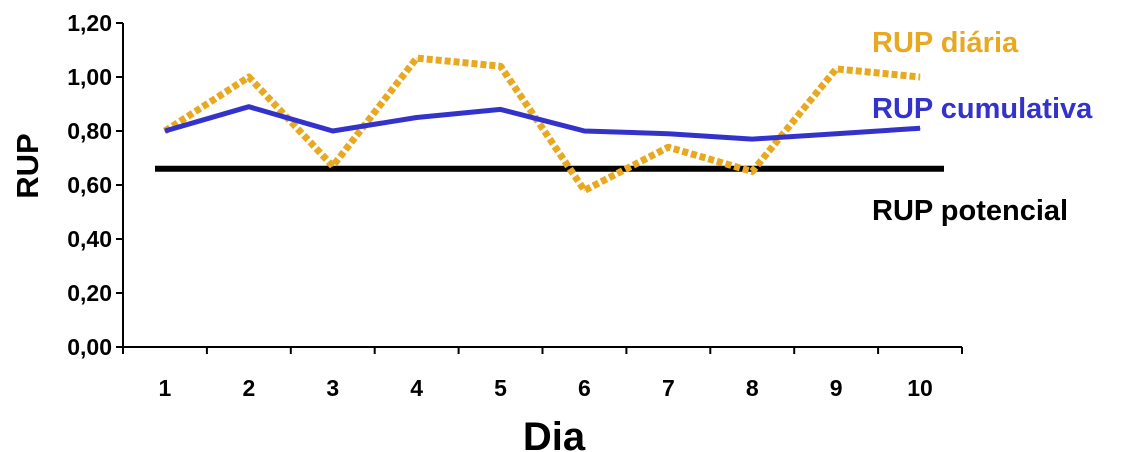 The height and width of the screenshot is (452, 1136). Describe the element at coordinates (542, 374) in the screenshot. I see `x-axis-ticks: 1 2 3 4 5 6 7 8 9 10` at that location.